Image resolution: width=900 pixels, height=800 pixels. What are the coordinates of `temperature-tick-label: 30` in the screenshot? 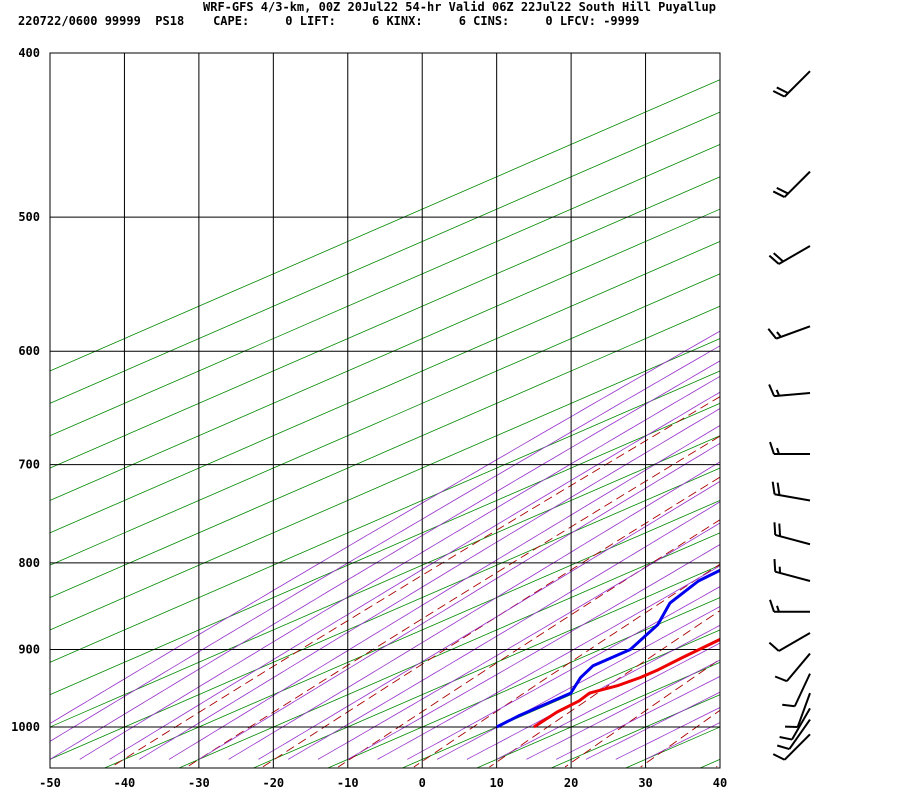 It's located at (645, 783).